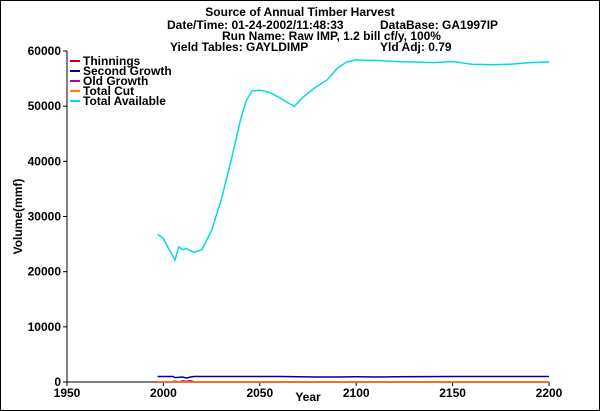 This screenshot has width=600, height=411. I want to click on x-axis-title: Year, so click(308, 397).